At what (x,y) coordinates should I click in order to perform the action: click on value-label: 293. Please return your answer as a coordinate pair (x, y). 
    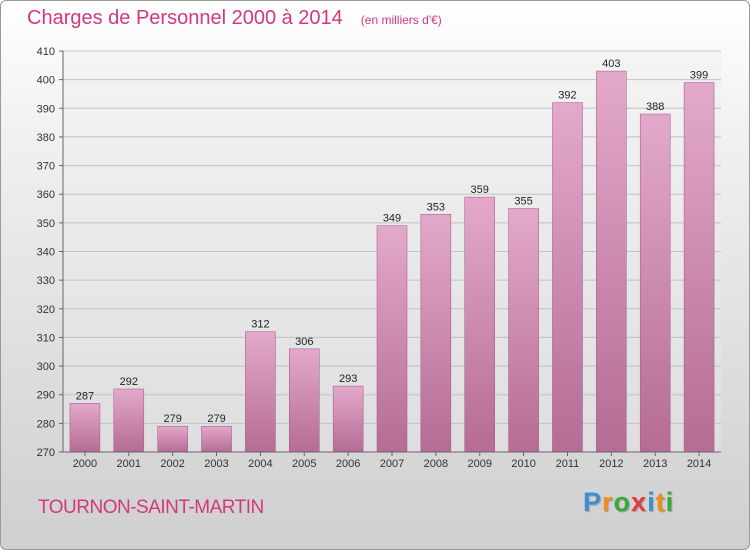
    Looking at the image, I should click on (348, 379).